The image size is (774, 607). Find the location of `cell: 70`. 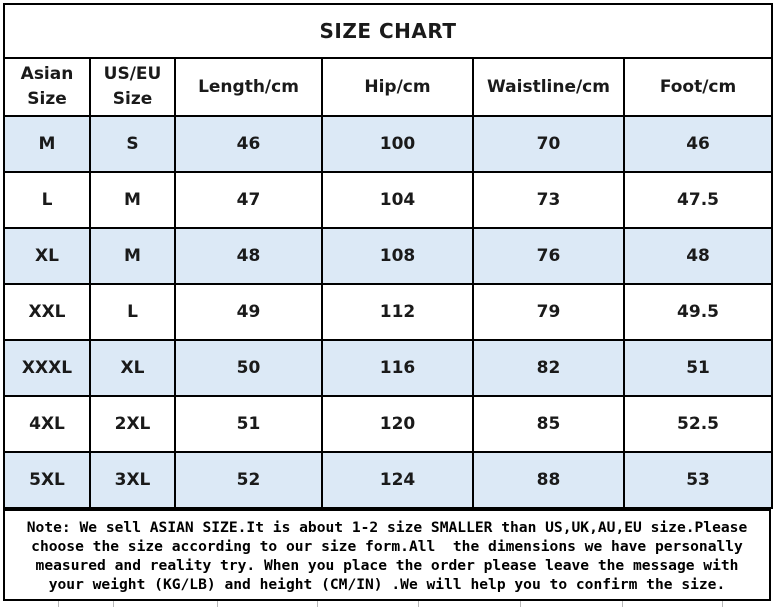

cell: 70 is located at coordinates (548, 144).